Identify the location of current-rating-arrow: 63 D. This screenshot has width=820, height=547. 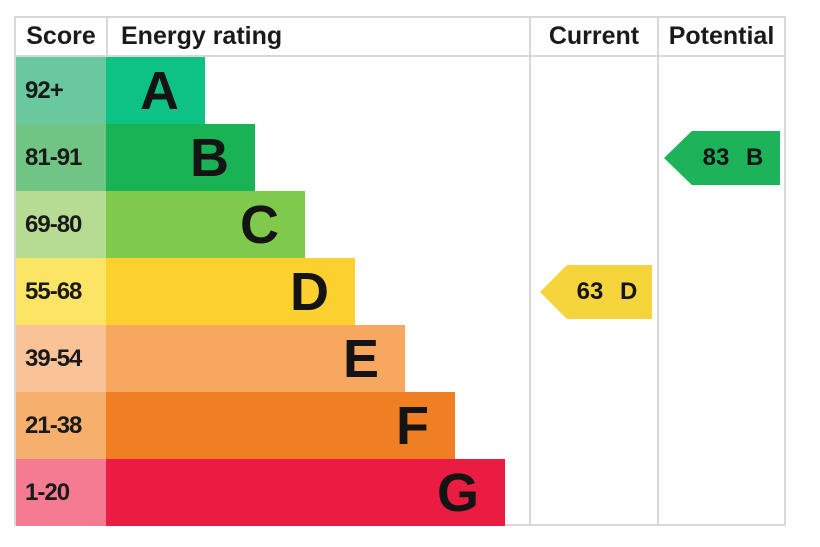
(596, 292).